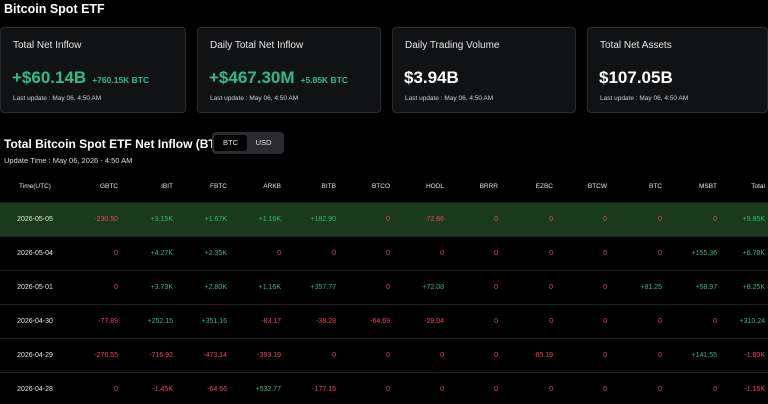  Describe the element at coordinates (753, 287) in the screenshot. I see `table-cell-value: +8.25K` at that location.